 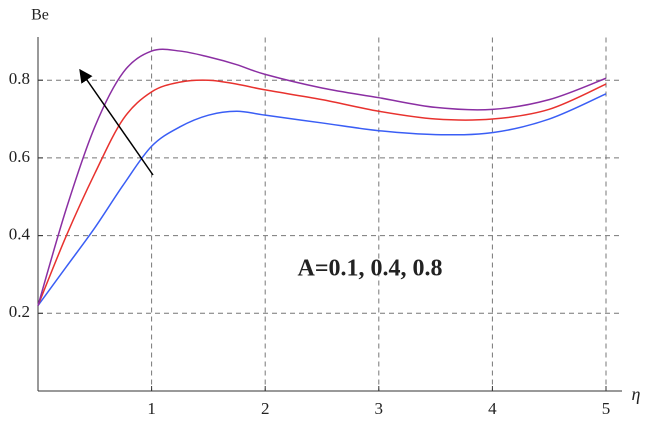 I want to click on x-tick-label: 5, so click(x=606, y=408).